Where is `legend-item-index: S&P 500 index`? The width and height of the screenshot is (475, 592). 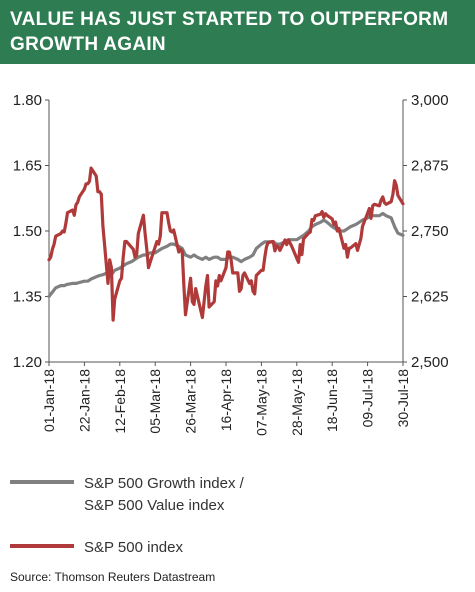 legend-item-index: S&P 500 index is located at coordinates (96, 548).